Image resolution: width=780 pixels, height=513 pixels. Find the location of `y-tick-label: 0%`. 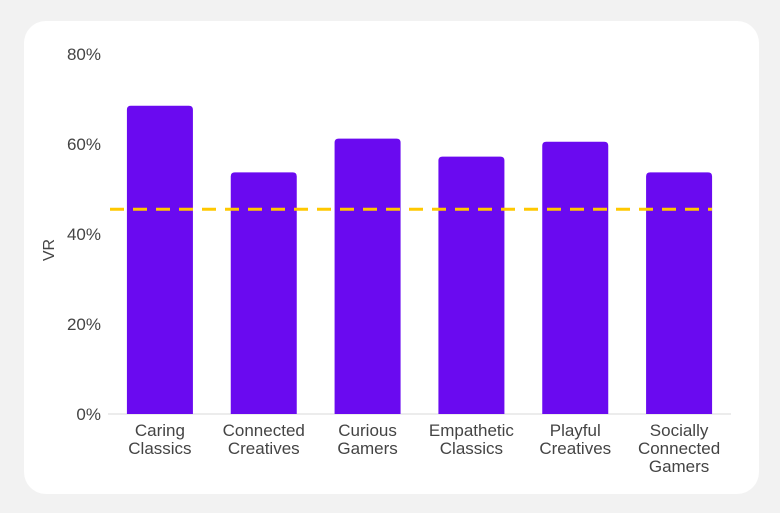

y-tick-label: 0% is located at coordinates (88, 414).